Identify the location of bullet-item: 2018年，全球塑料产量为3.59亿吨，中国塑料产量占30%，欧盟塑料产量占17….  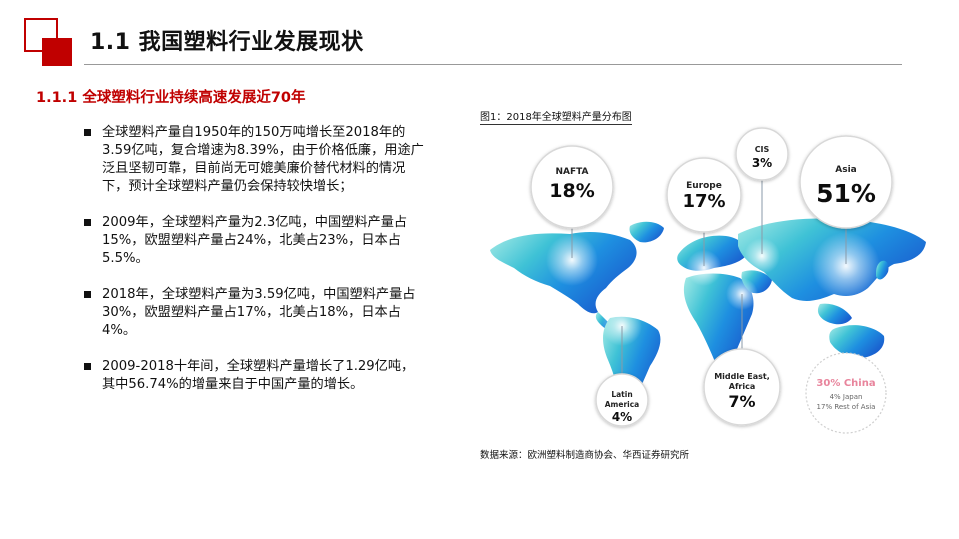
(254, 313).